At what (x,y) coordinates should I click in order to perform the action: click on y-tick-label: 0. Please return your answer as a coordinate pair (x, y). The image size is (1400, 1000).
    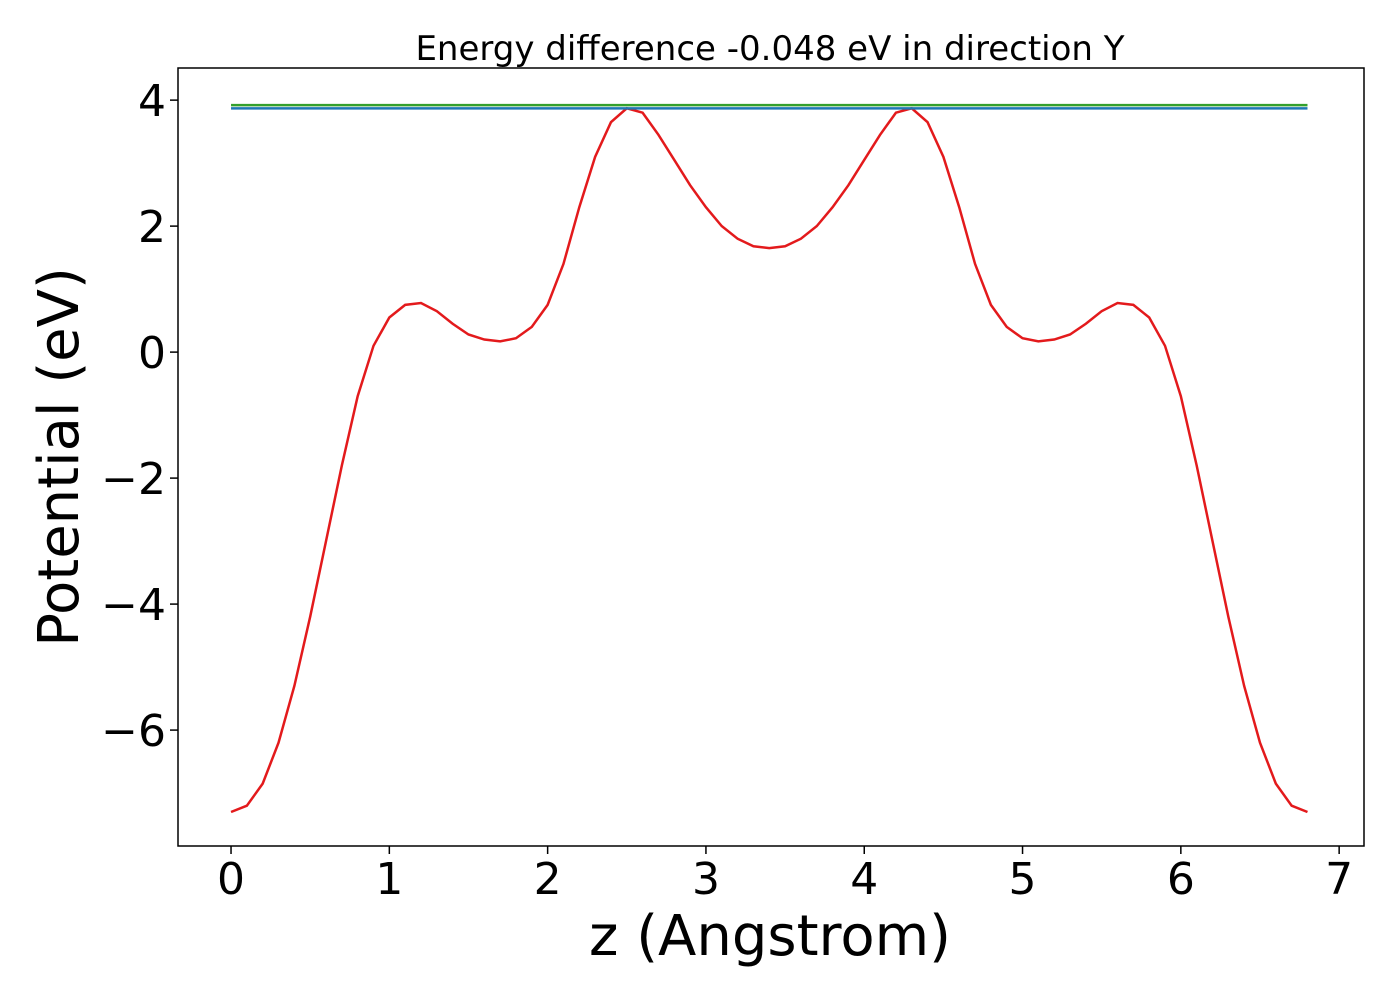
    Looking at the image, I should click on (152, 353).